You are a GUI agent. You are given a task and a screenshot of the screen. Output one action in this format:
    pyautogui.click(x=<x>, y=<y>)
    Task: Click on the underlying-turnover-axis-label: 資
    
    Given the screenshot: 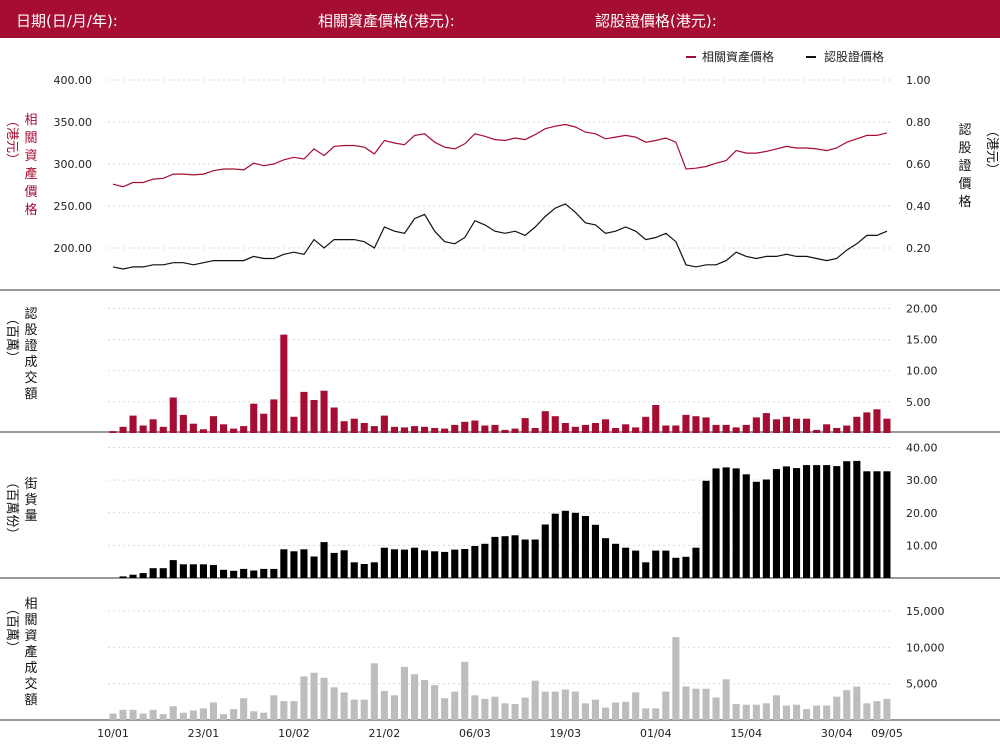 What is the action you would take?
    pyautogui.click(x=30, y=636)
    